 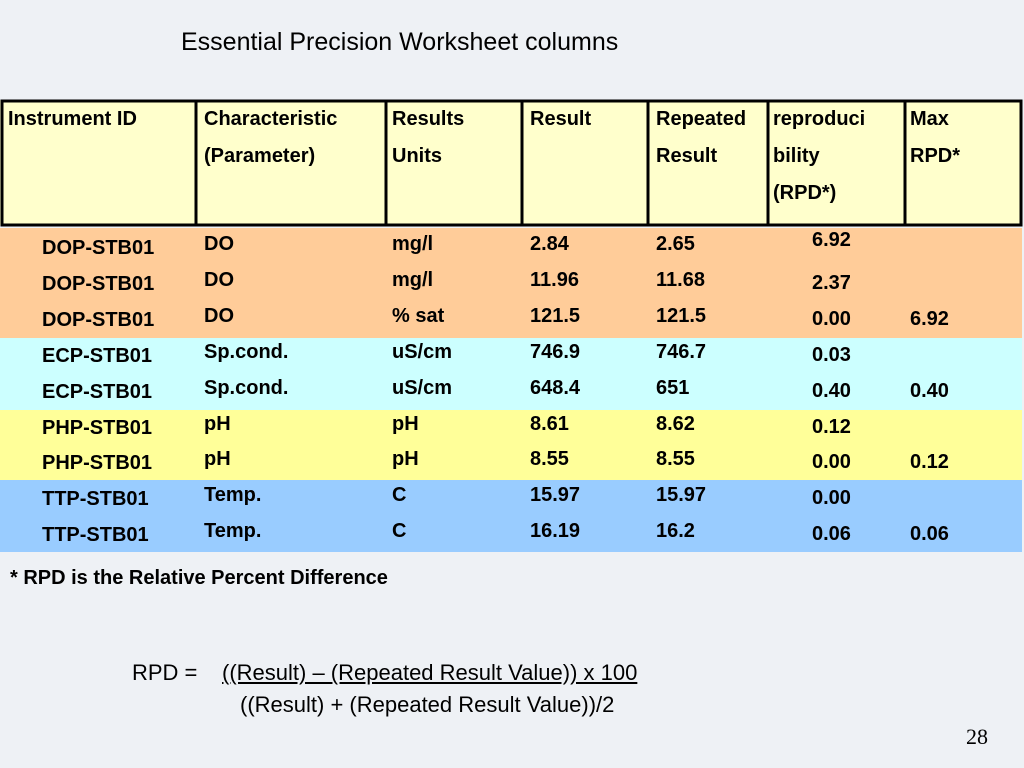 What do you see at coordinates (260, 156) in the screenshot?
I see `header-cell: (Parameter)` at bounding box center [260, 156].